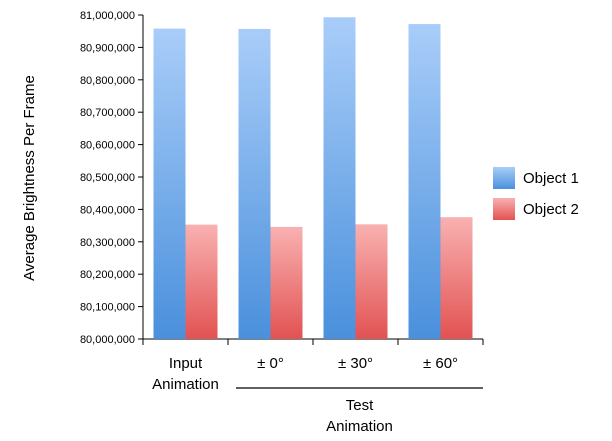 This screenshot has width=612, height=441. What do you see at coordinates (185, 384) in the screenshot?
I see `x-tick-label: Animation` at bounding box center [185, 384].